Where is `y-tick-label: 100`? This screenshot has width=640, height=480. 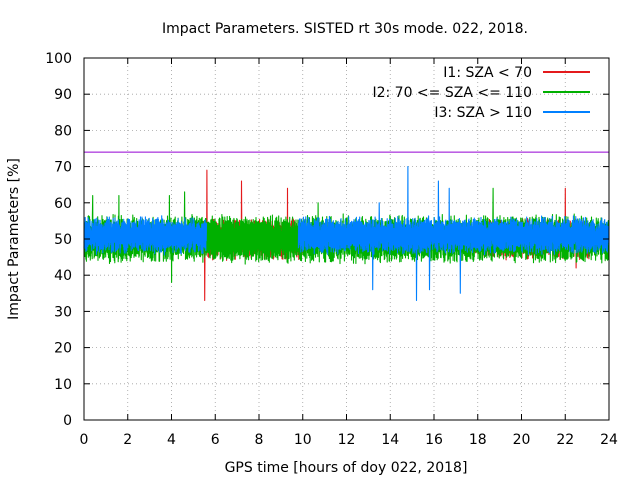
y-tick-label: 100 is located at coordinates (58, 59).